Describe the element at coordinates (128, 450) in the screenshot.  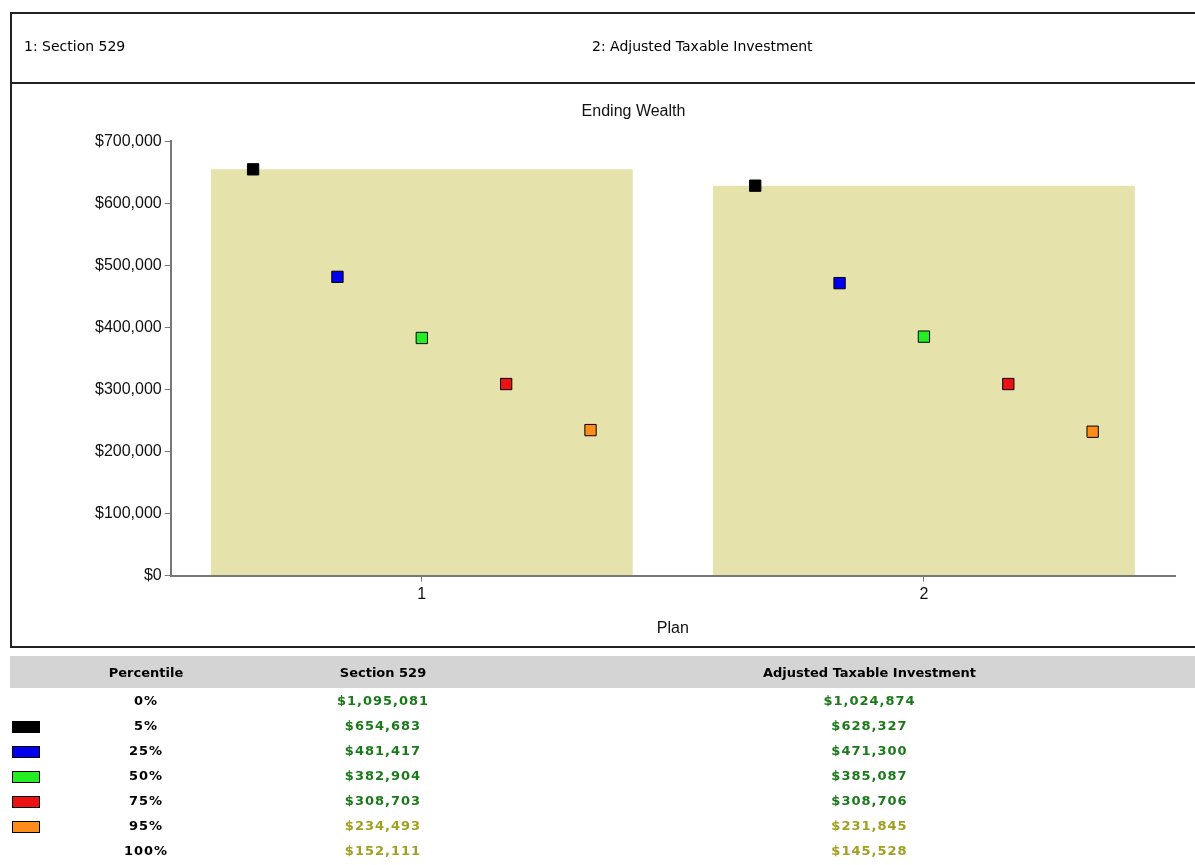
I see `y-tick-label: $200,000` at that location.